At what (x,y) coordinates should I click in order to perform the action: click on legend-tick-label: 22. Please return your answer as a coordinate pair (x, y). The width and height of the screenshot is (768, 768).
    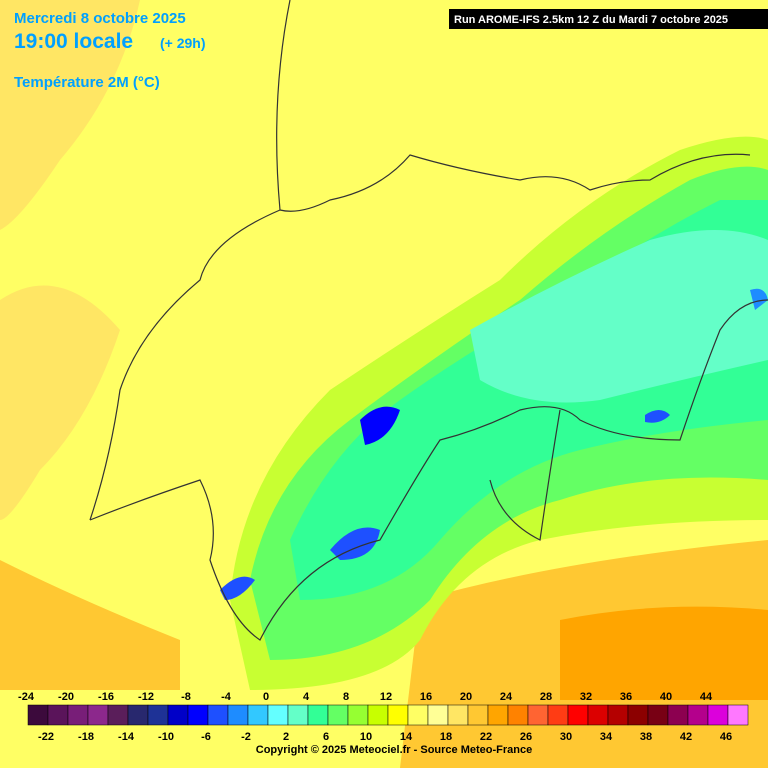
    Looking at the image, I should click on (486, 737).